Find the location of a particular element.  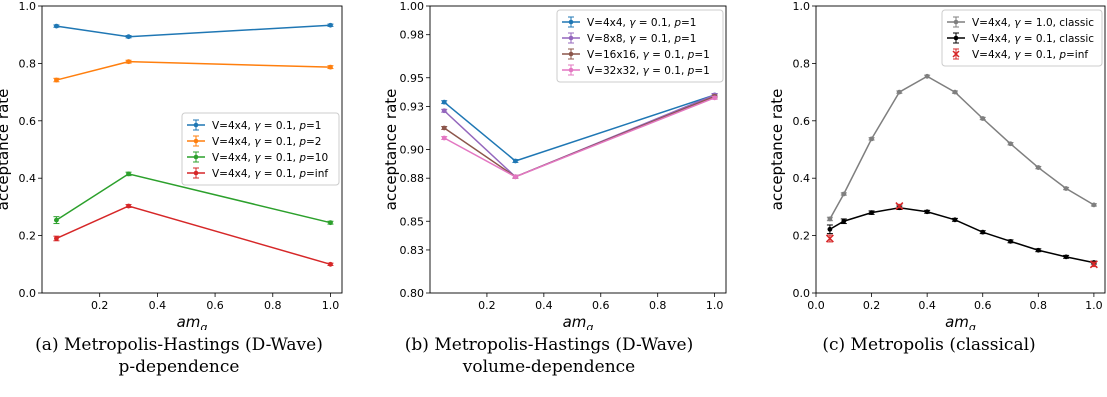

y-tick-label: 0.85 is located at coordinates (412, 221).